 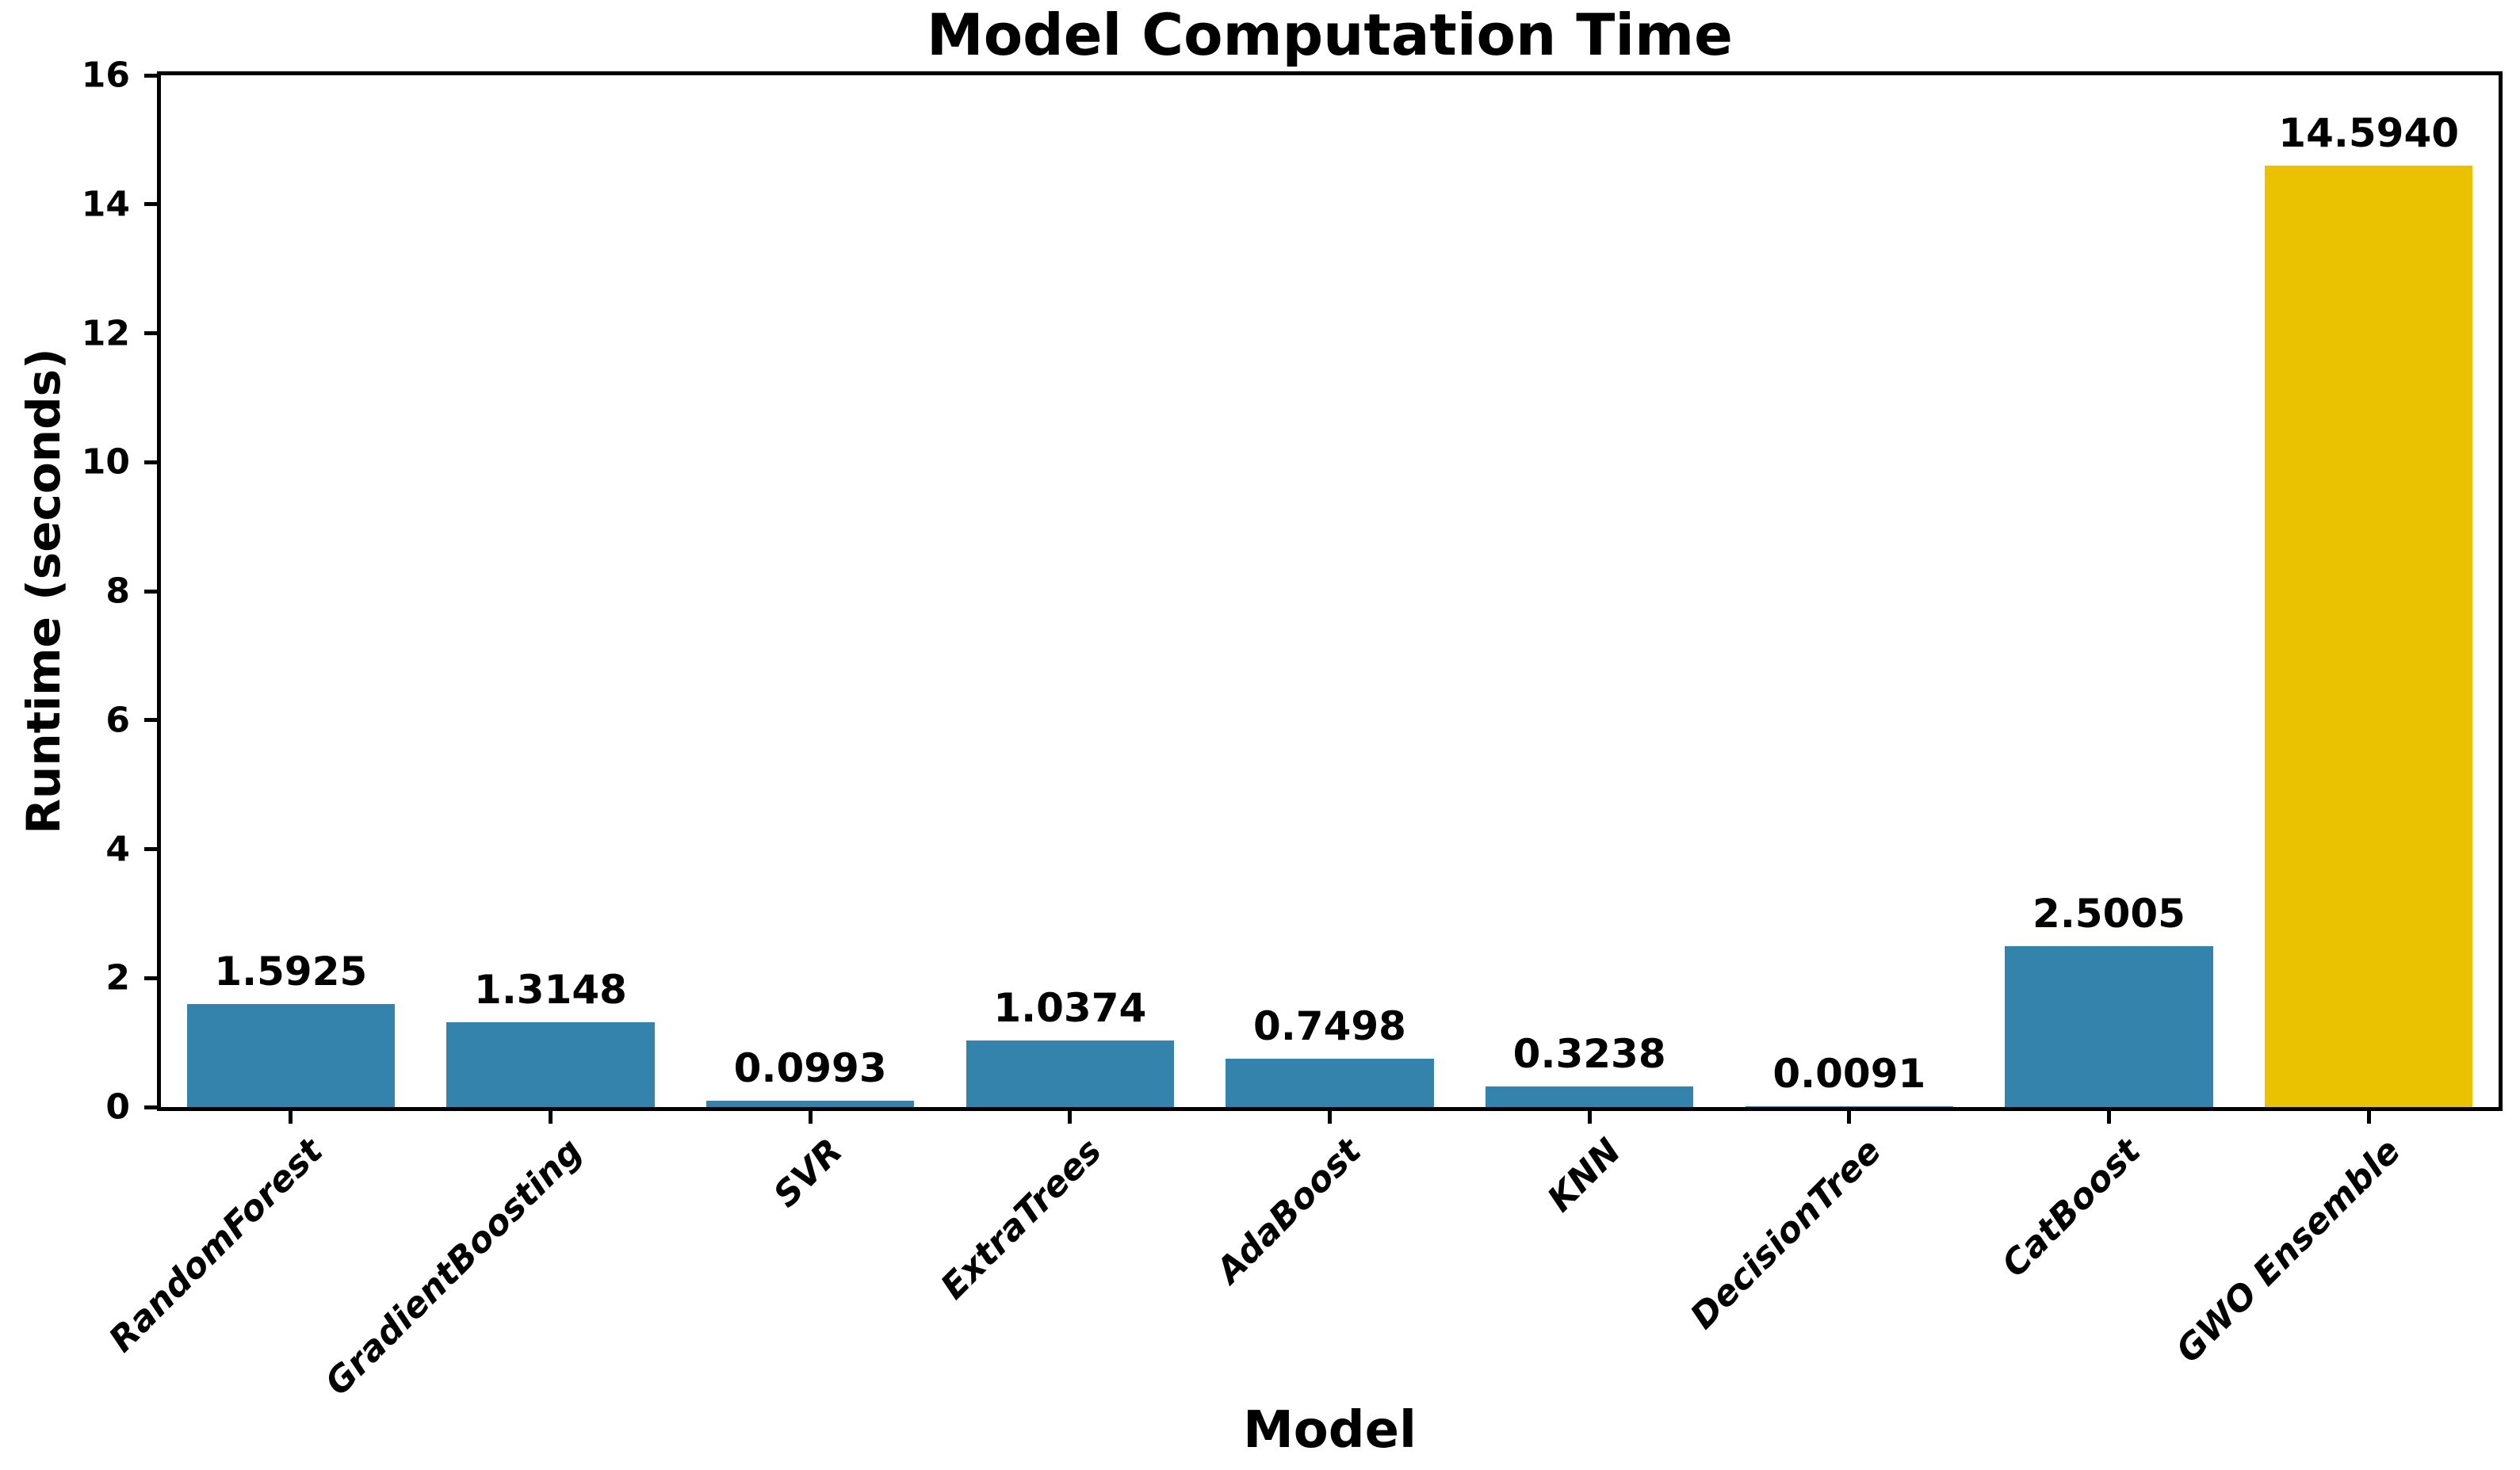 I want to click on x-tick-label-svr: SVR, so click(x=808, y=1173).